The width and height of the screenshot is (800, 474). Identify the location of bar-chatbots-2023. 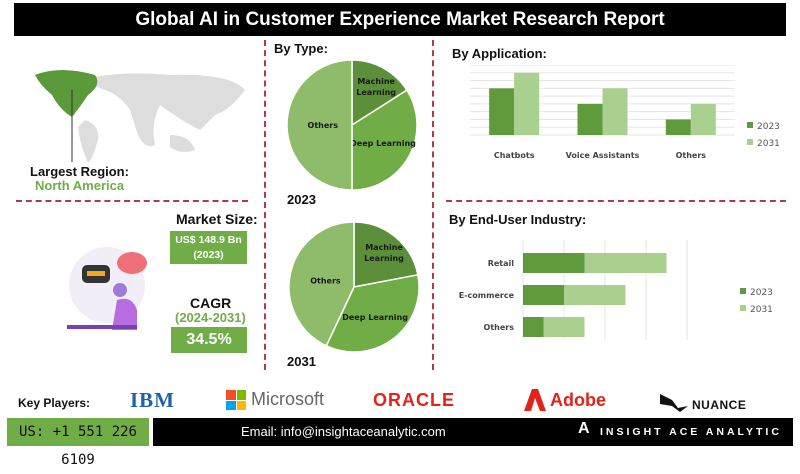
(502, 111).